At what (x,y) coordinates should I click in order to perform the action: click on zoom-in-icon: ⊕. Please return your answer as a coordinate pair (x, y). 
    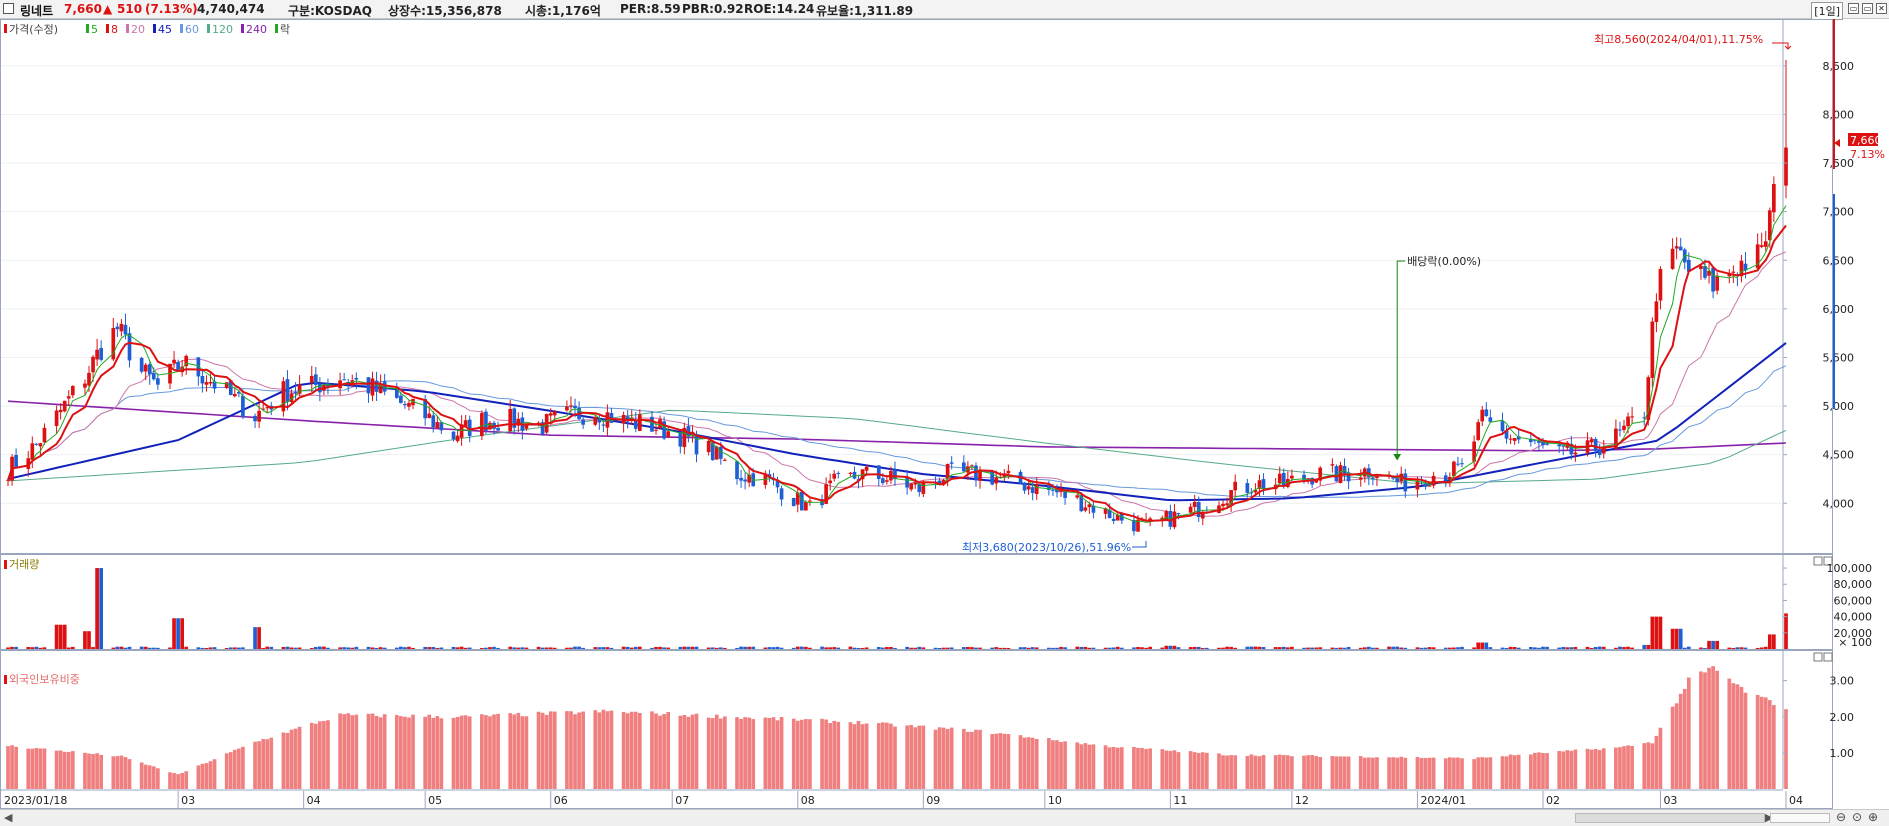
    Looking at the image, I should click on (1873, 817).